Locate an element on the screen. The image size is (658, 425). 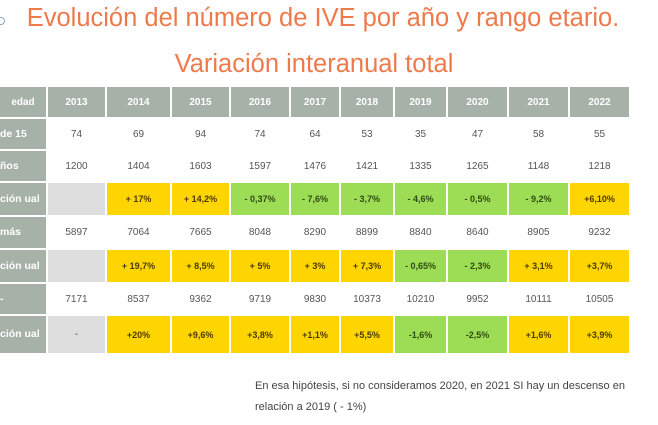
variation-cell: +6,10% is located at coordinates (599, 199).